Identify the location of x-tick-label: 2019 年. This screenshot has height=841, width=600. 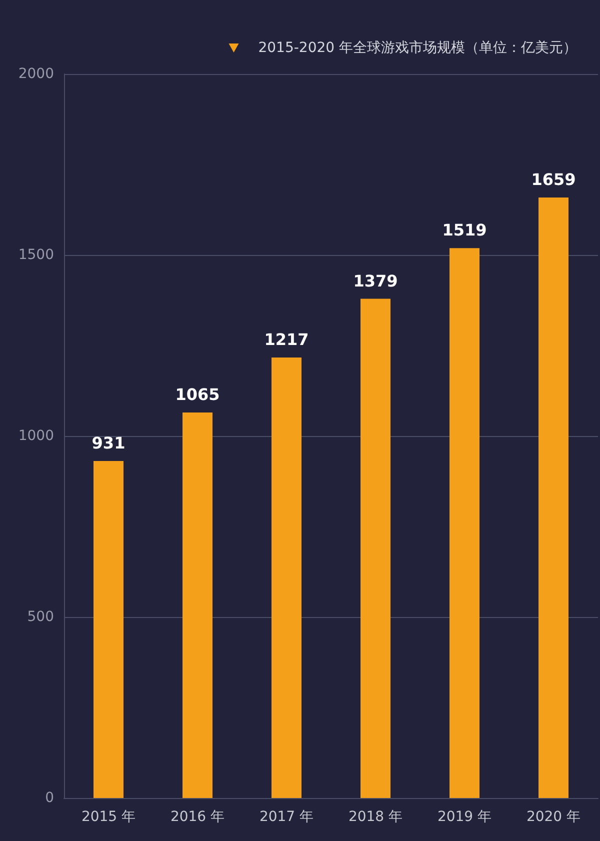
(464, 817).